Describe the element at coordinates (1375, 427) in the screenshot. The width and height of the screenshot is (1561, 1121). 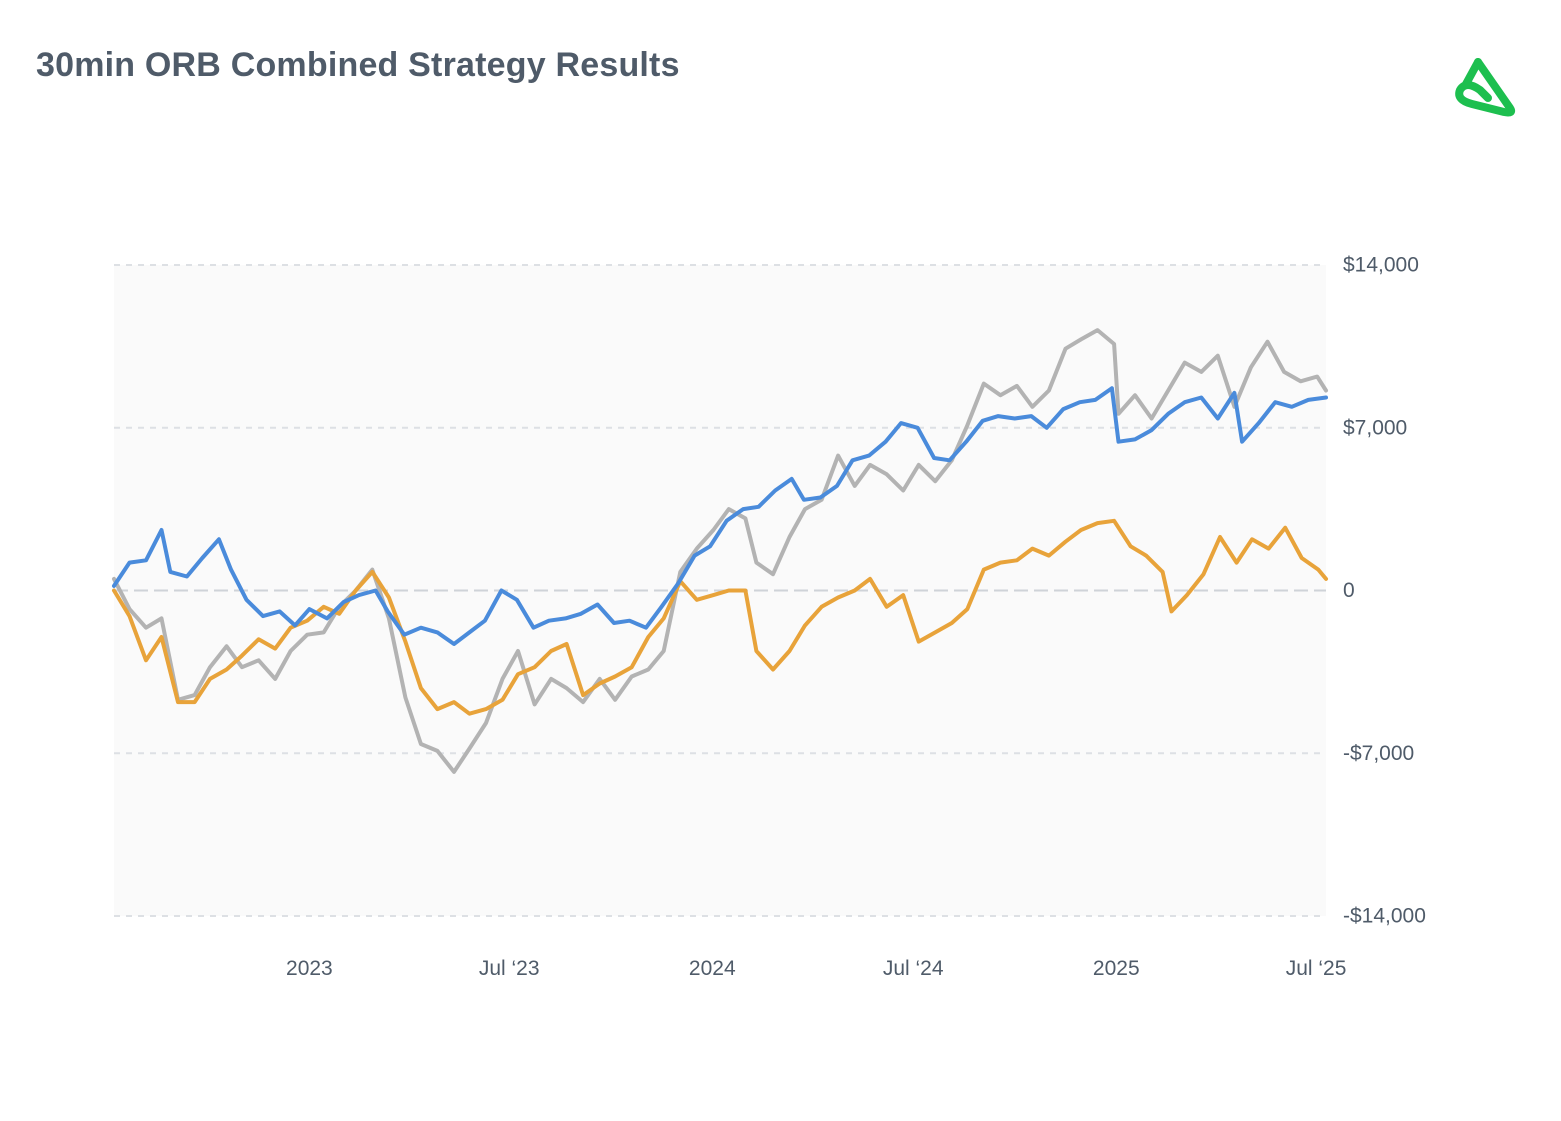
I see `y-tick-label: $7,000` at that location.